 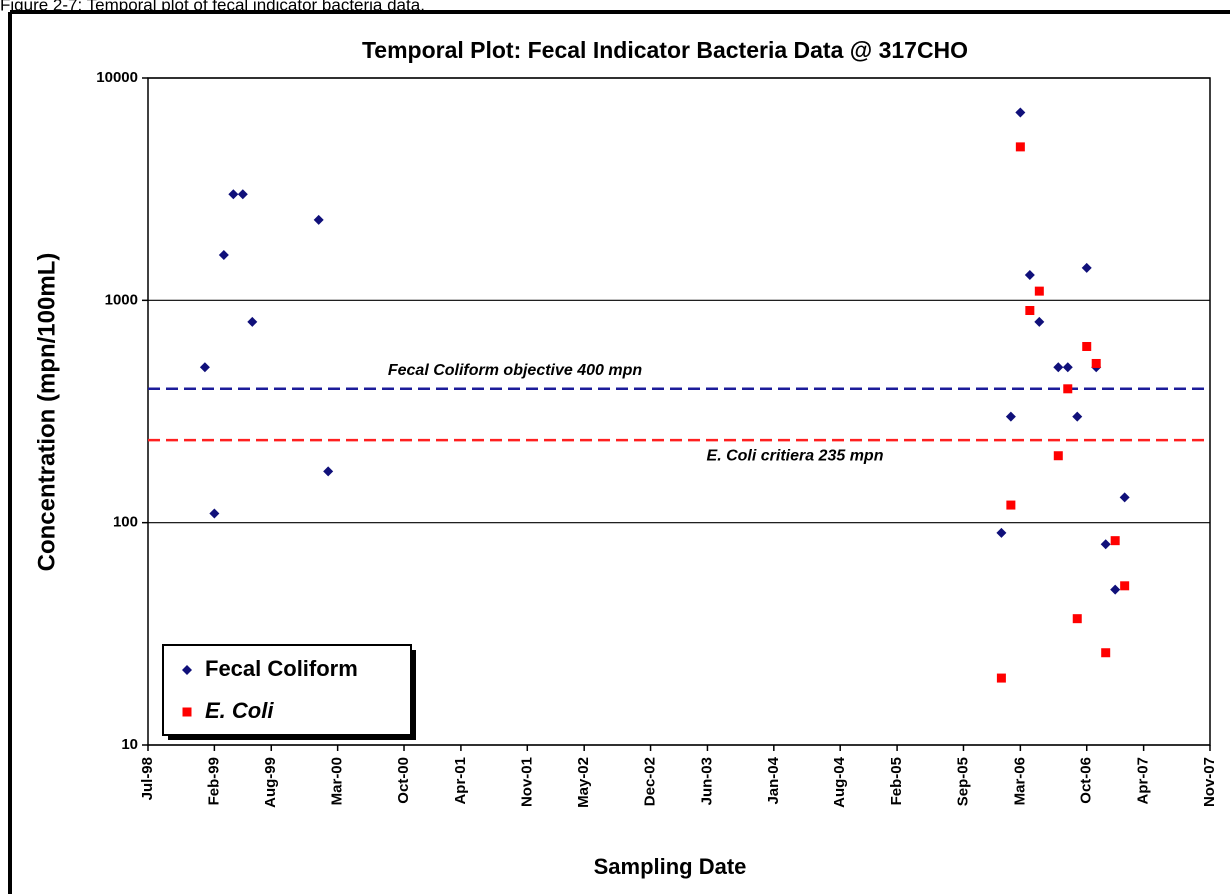 What do you see at coordinates (1086, 780) in the screenshot?
I see `x-tick-label: Oct-06` at bounding box center [1086, 780].